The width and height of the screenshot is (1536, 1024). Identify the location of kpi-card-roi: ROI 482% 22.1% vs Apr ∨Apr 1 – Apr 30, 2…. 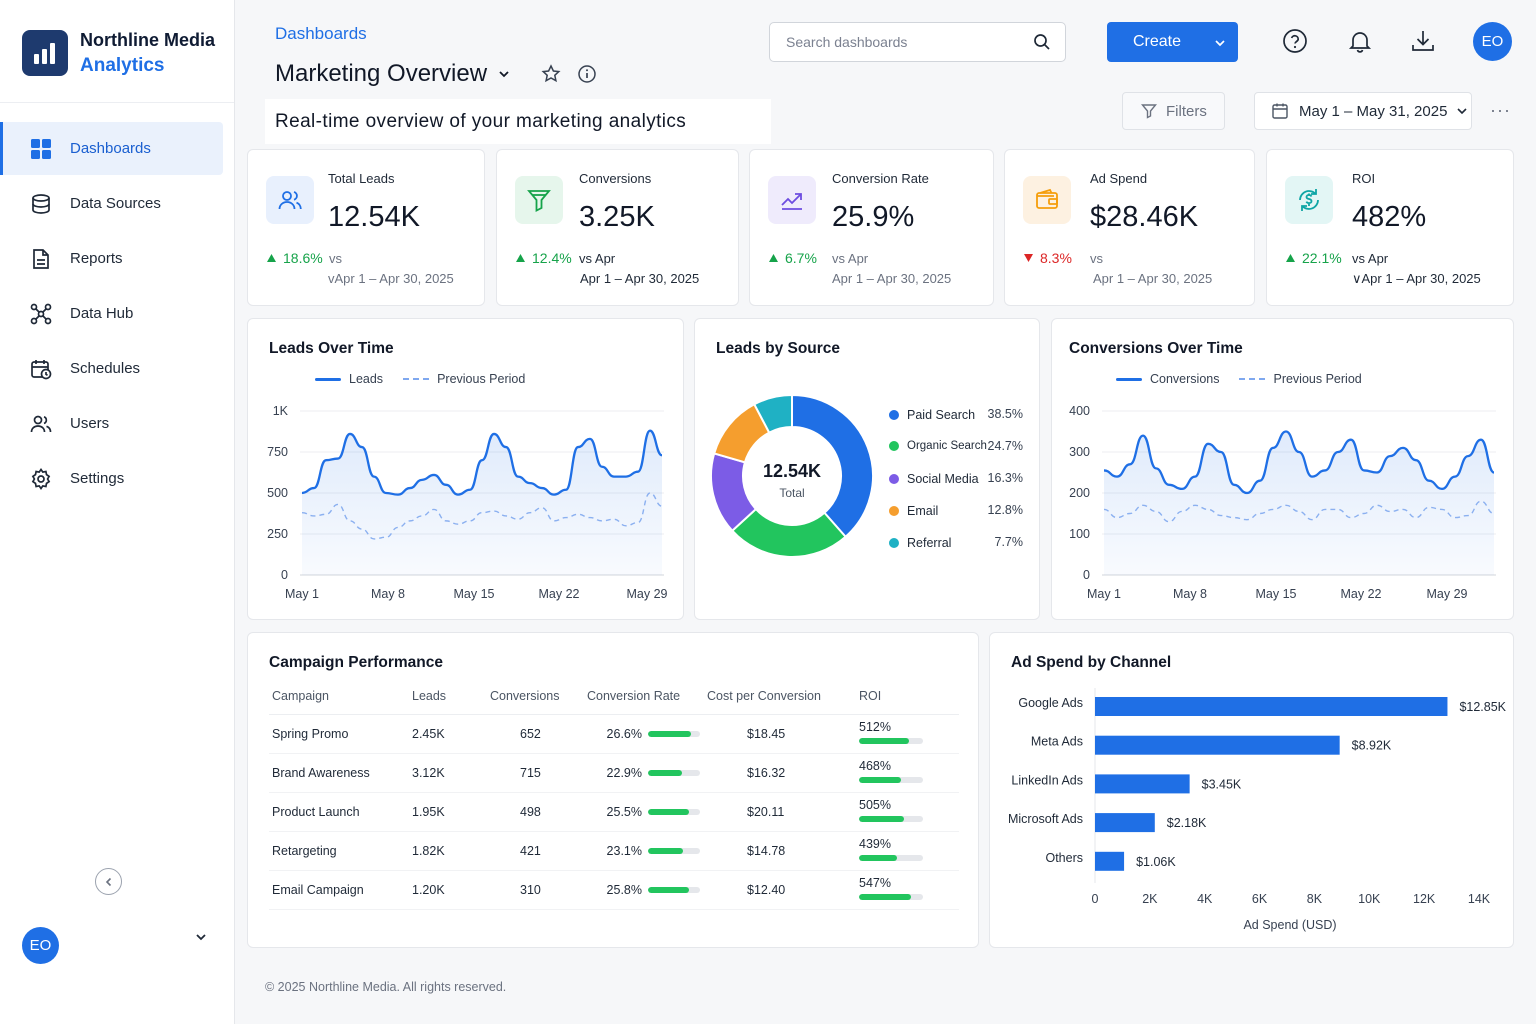
(1390, 227).